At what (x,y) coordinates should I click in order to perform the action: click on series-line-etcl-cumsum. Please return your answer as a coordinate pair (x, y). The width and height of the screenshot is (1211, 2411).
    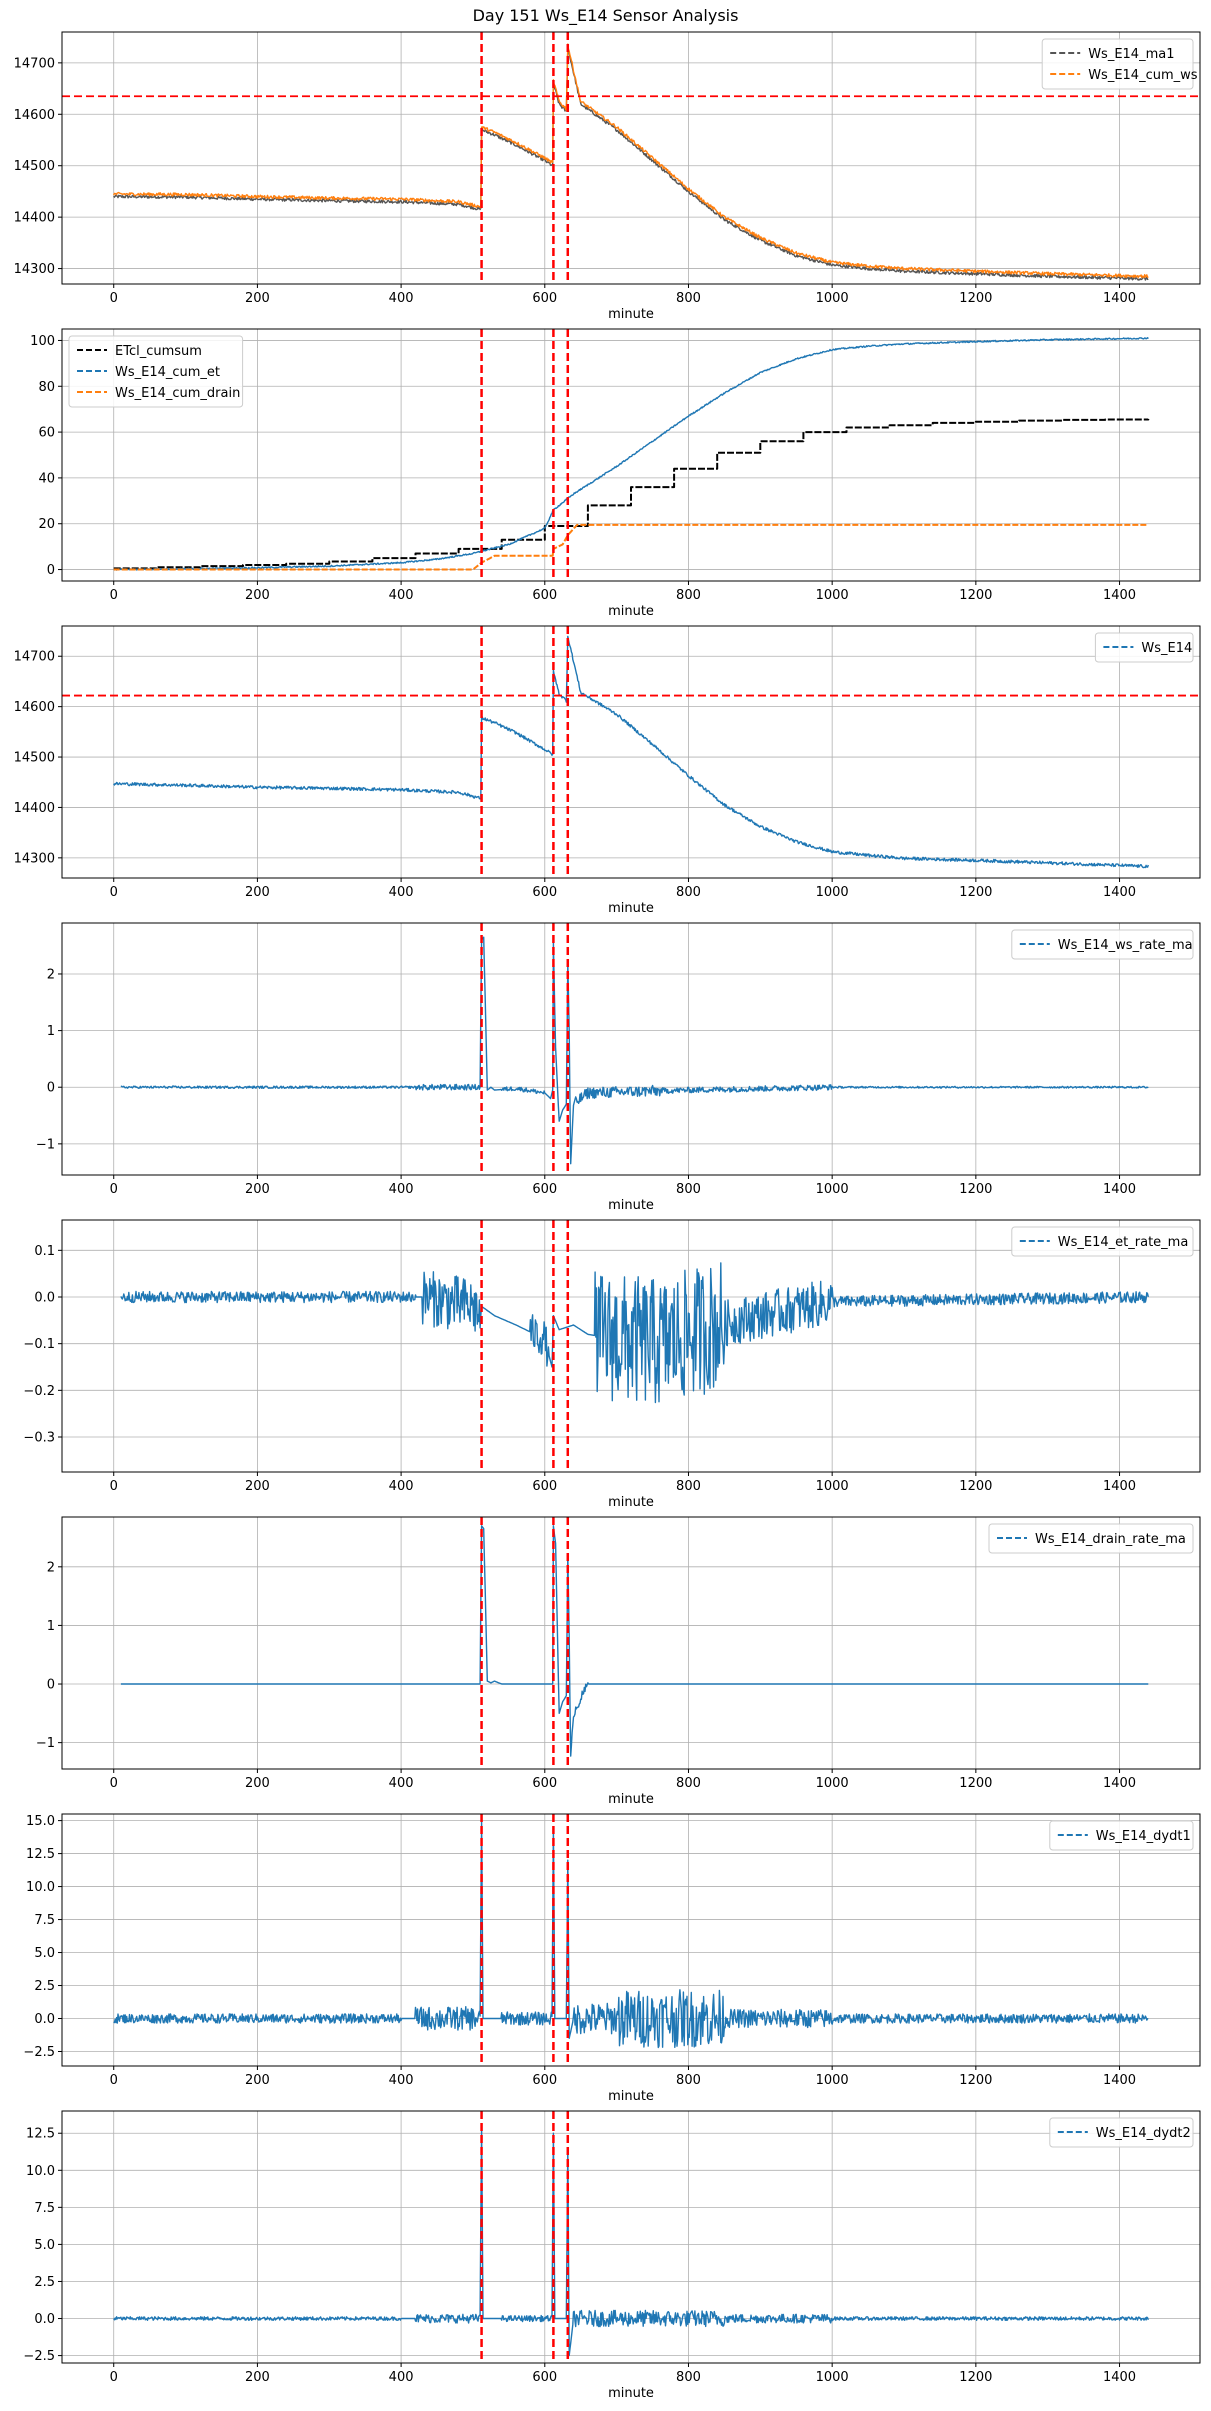
    Looking at the image, I should click on (631, 494).